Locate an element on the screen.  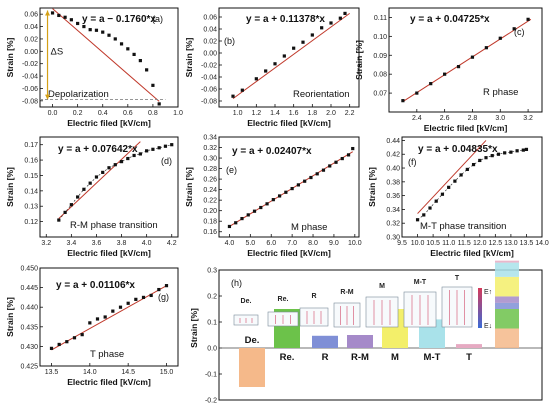
x-tick-label: 4.2 is located at coordinates (172, 243).